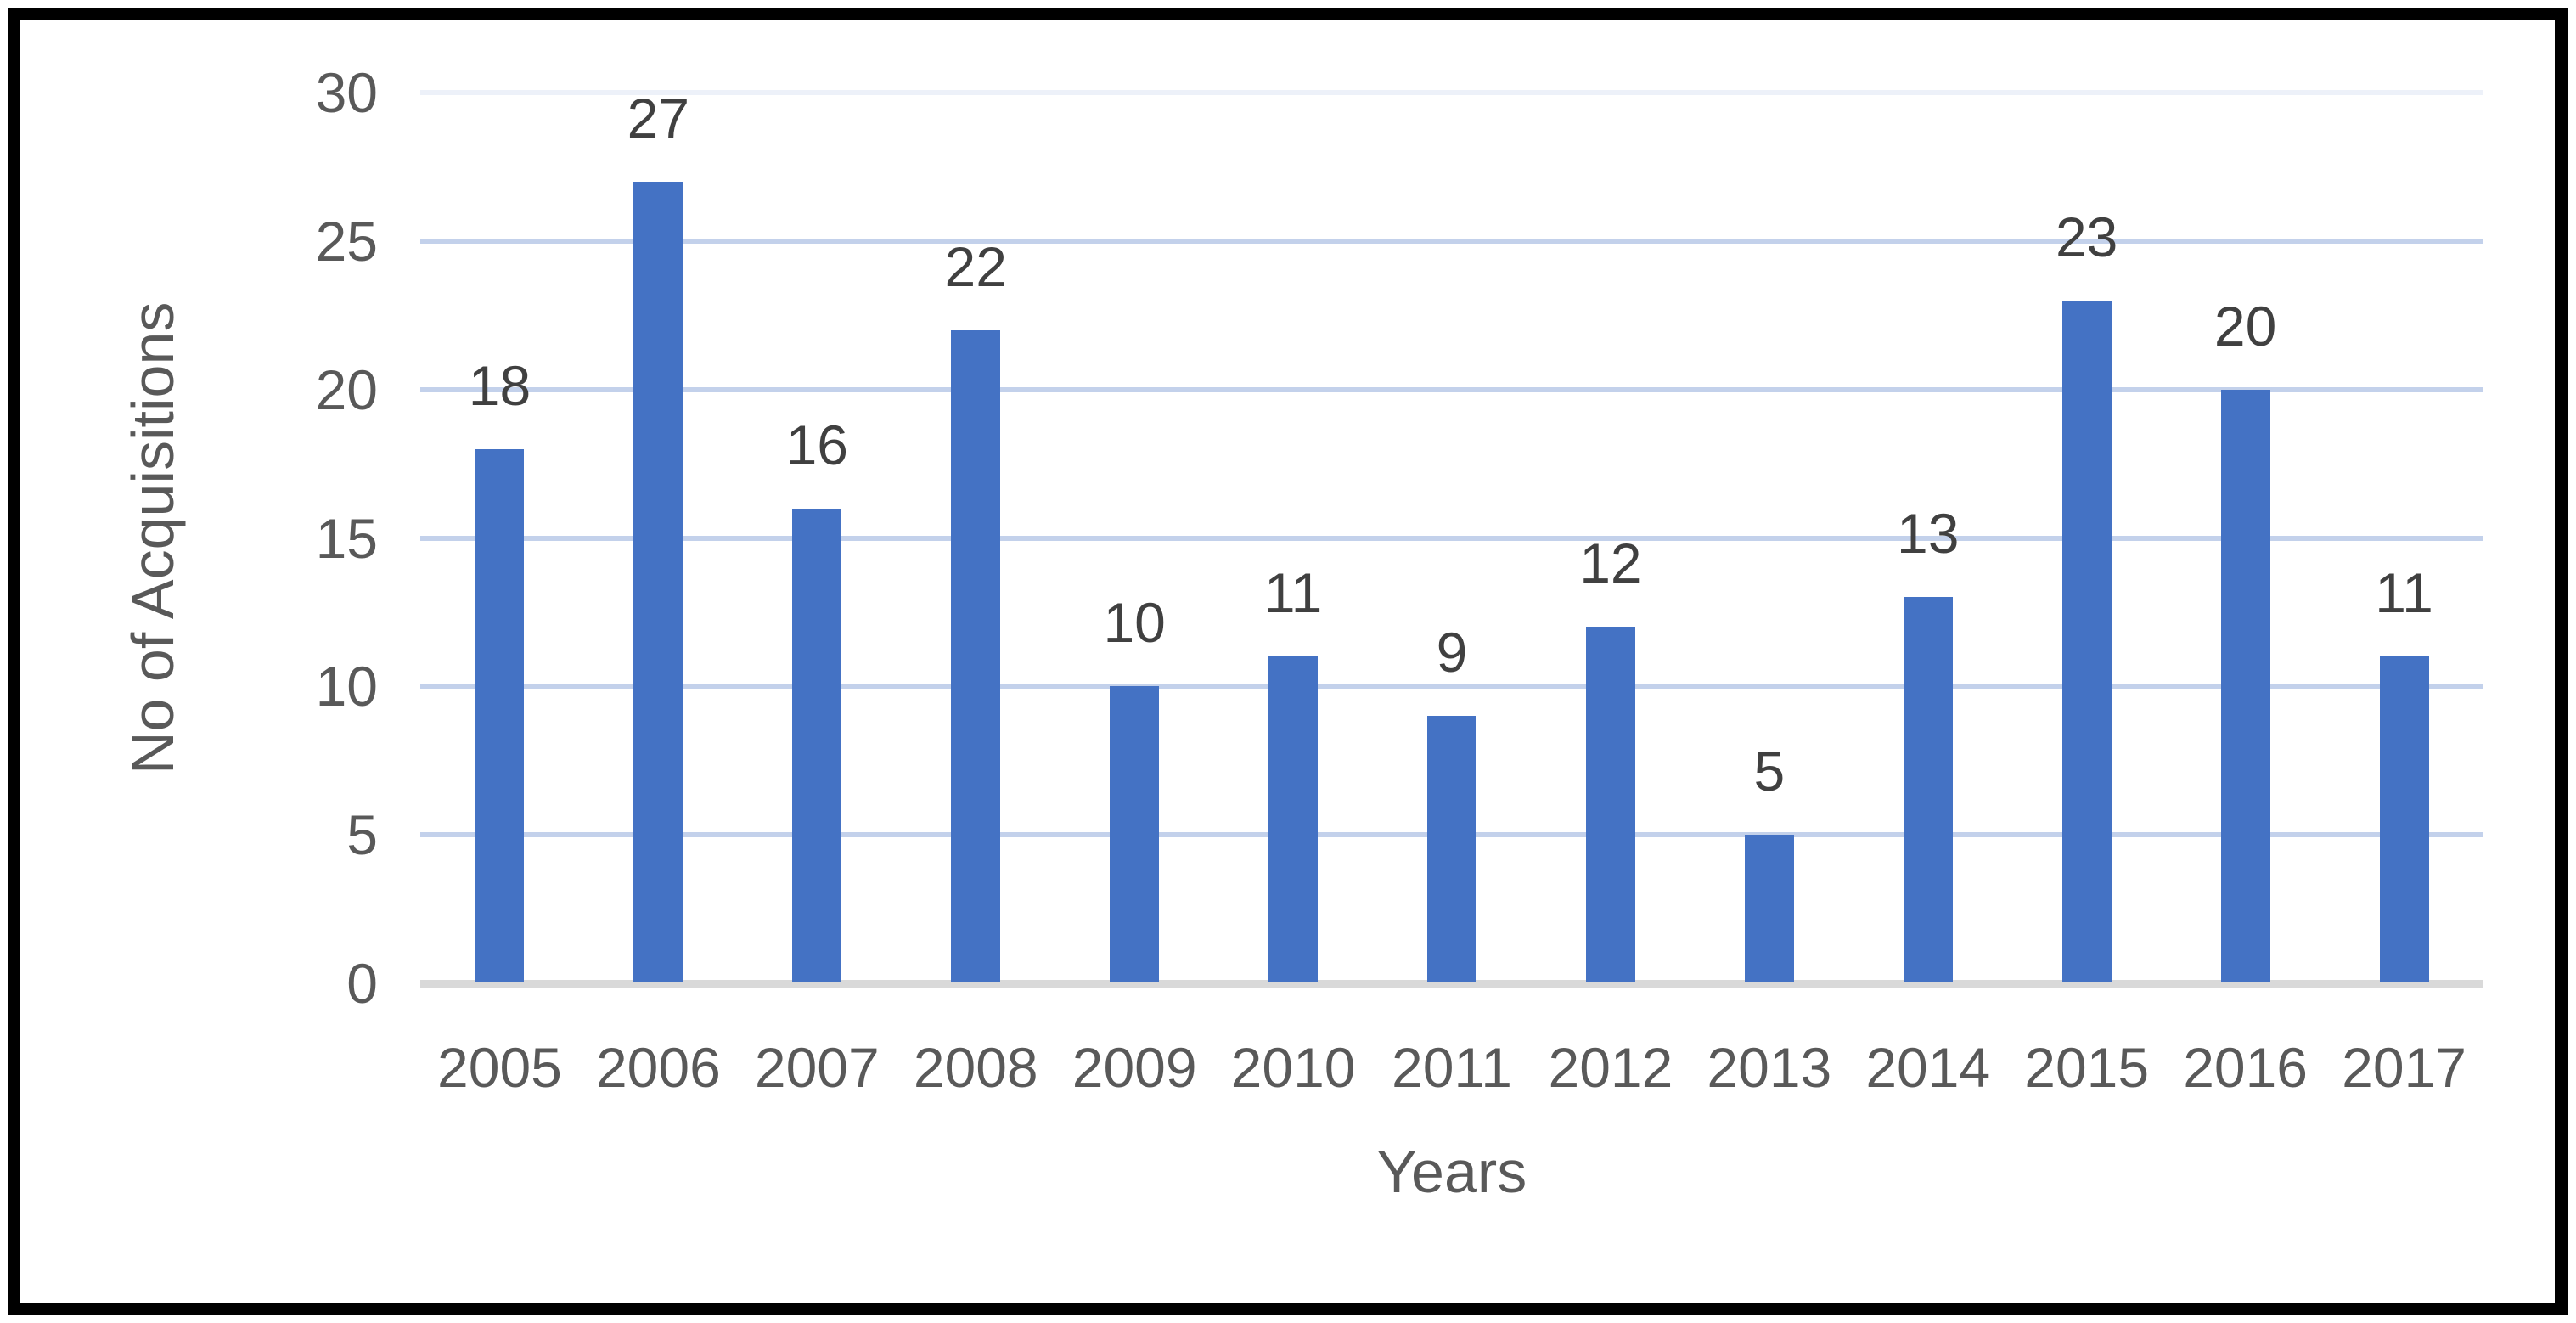 The width and height of the screenshot is (2576, 1323). I want to click on x-tick-label: 2005, so click(499, 1067).